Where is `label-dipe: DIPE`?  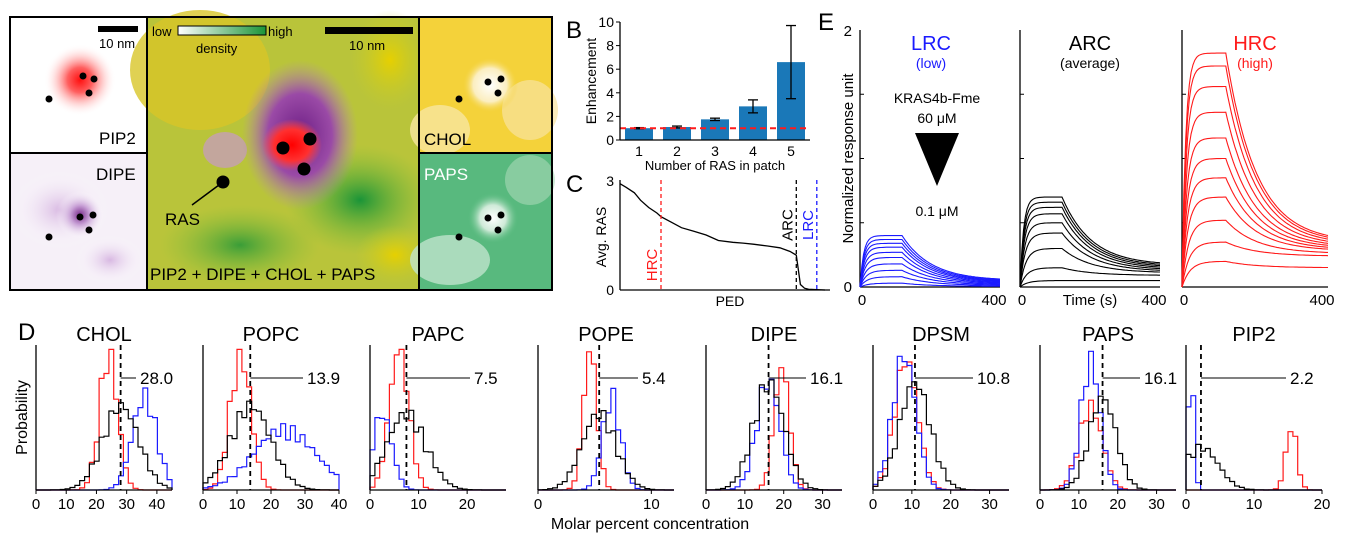
label-dipe: DIPE is located at coordinates (116, 174).